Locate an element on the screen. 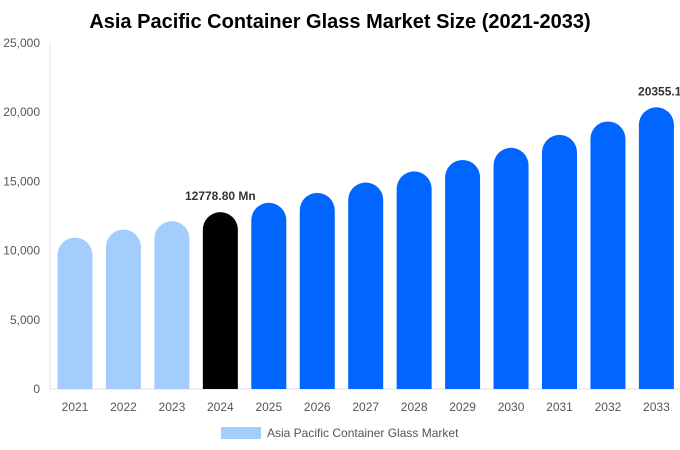 The image size is (680, 450). y-tick-label: 5,000 is located at coordinates (25, 320).